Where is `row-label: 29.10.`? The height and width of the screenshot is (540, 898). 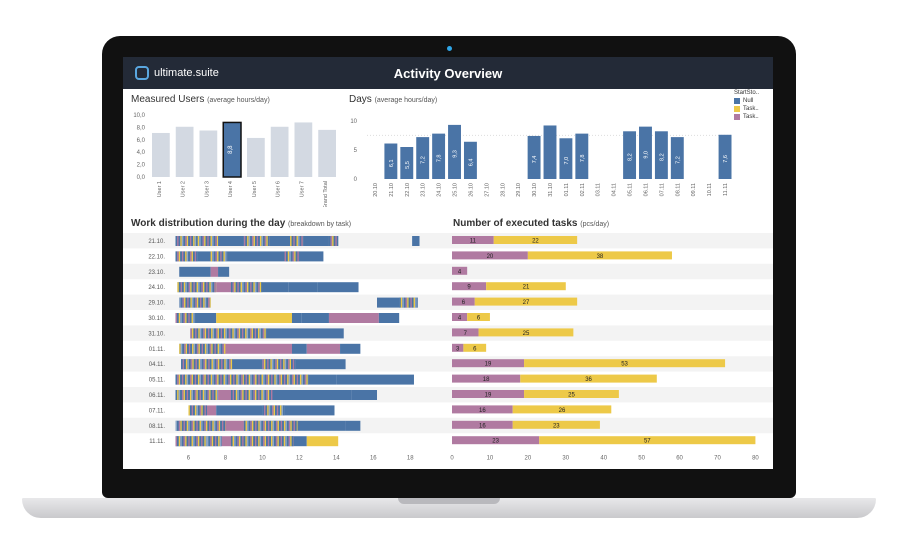
row-label: 29.10. is located at coordinates (156, 304).